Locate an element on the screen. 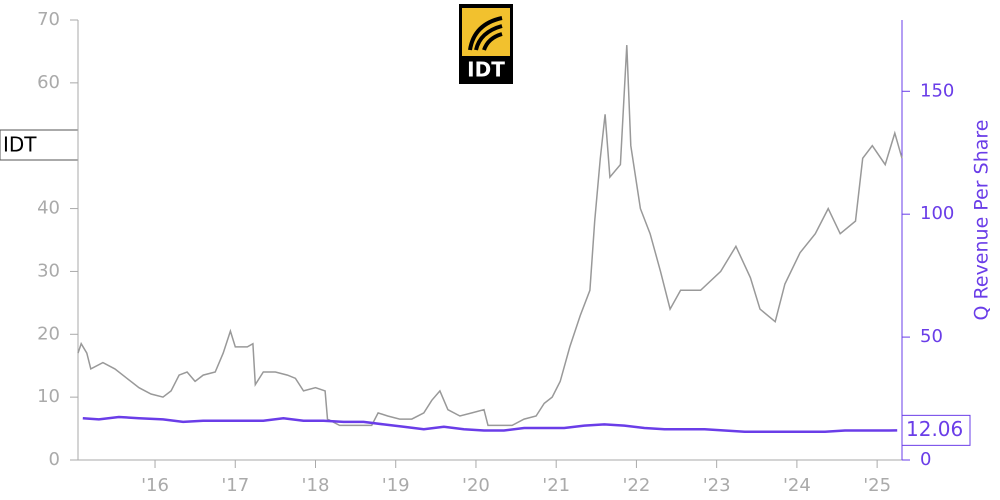 This screenshot has width=1000, height=500. logo: IDT is located at coordinates (486, 44).